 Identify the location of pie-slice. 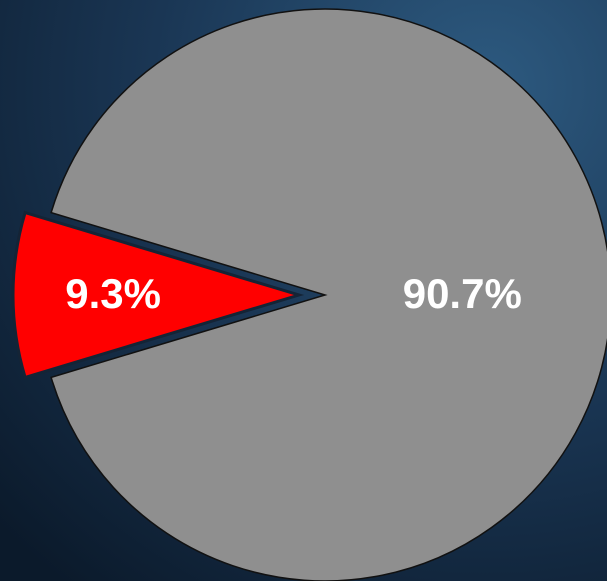
(158, 295).